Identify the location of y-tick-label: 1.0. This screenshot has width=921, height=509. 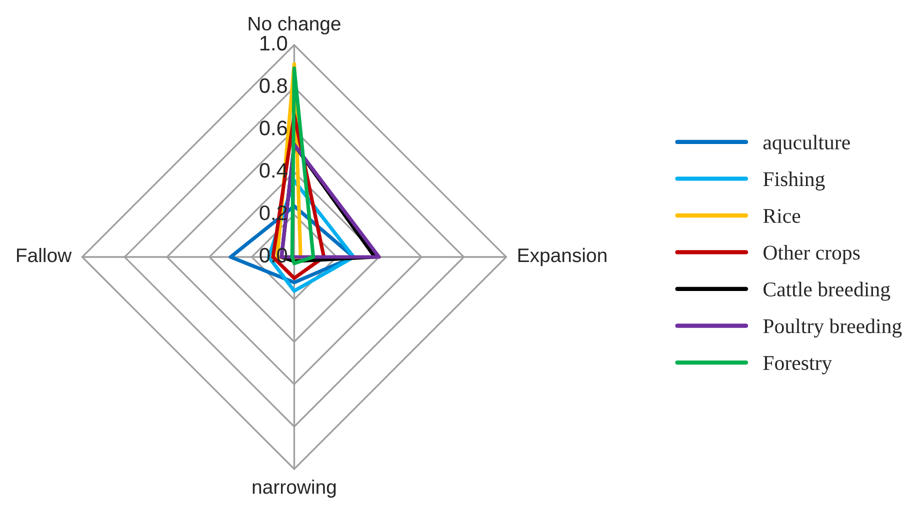
(274, 43).